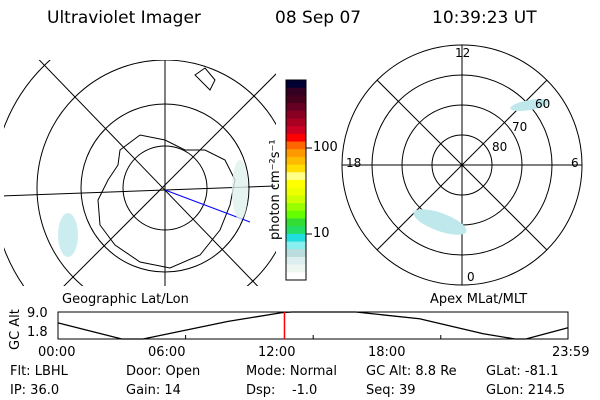 The width and height of the screenshot is (600, 400). I want to click on mlt-0: 0, so click(471, 277).